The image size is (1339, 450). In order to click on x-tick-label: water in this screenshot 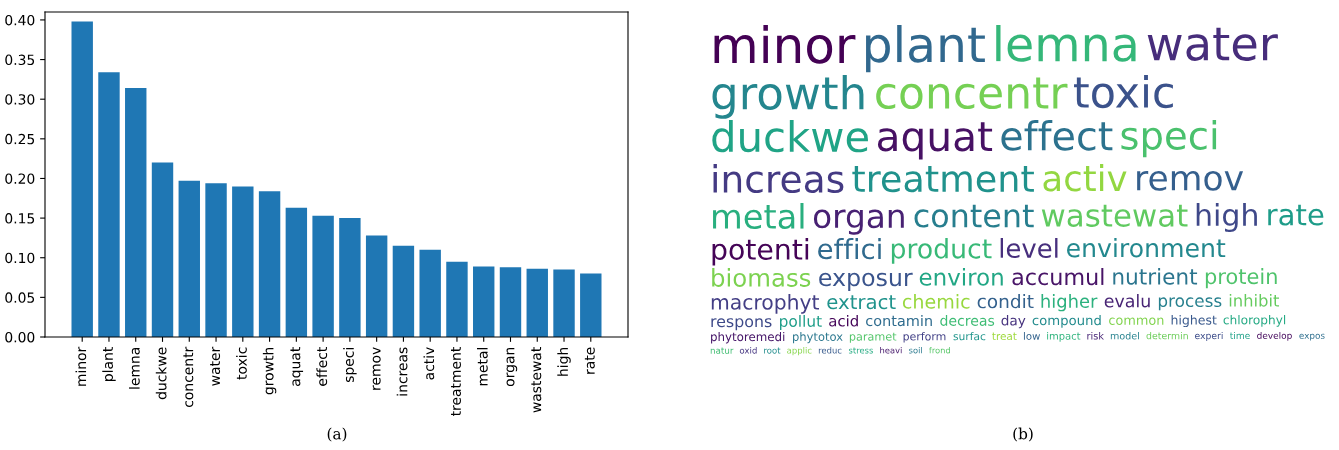, I will do `click(215, 366)`.